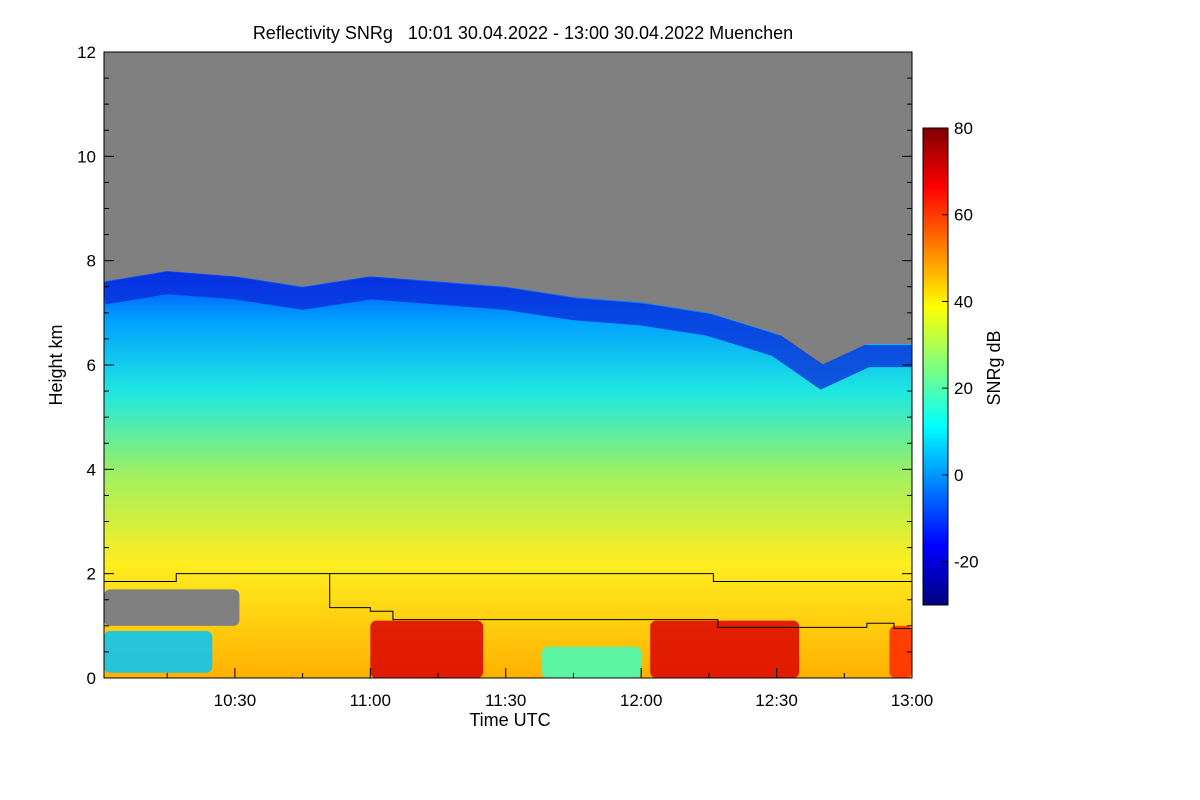  I want to click on colorbar: -20 0 20 40 60 80 SNRg dB, so click(963, 362).